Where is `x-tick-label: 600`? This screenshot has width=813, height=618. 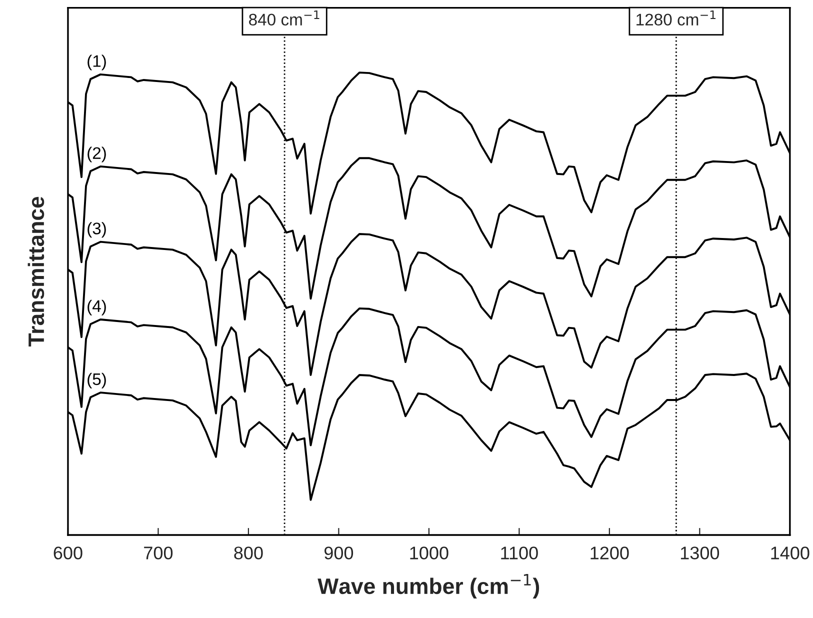
x-tick-label: 600 is located at coordinates (68, 553).